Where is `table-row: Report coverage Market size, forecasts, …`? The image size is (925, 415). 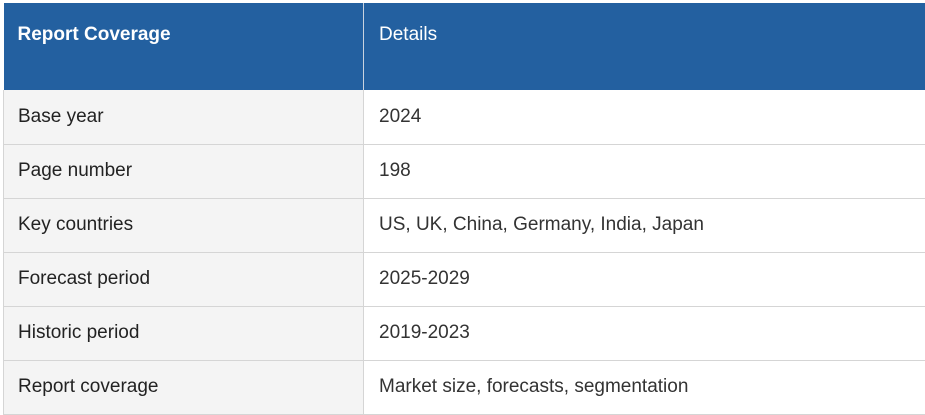 table-row: Report coverage Market size, forecasts, … is located at coordinates (464, 387).